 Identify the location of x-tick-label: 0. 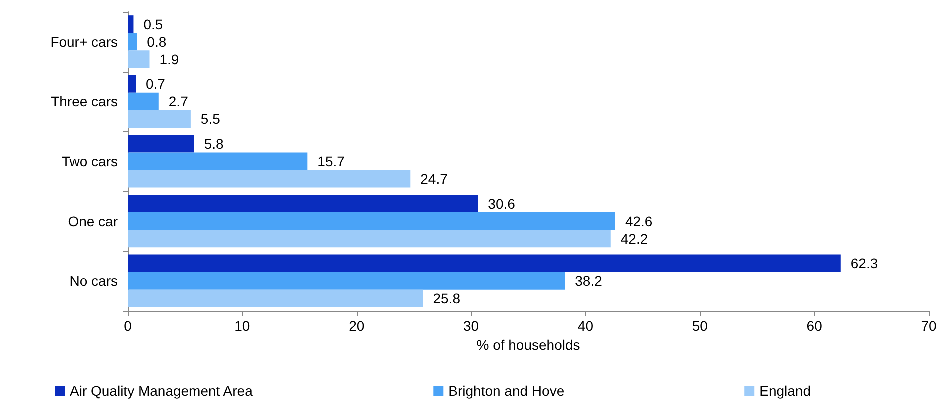
(128, 326).